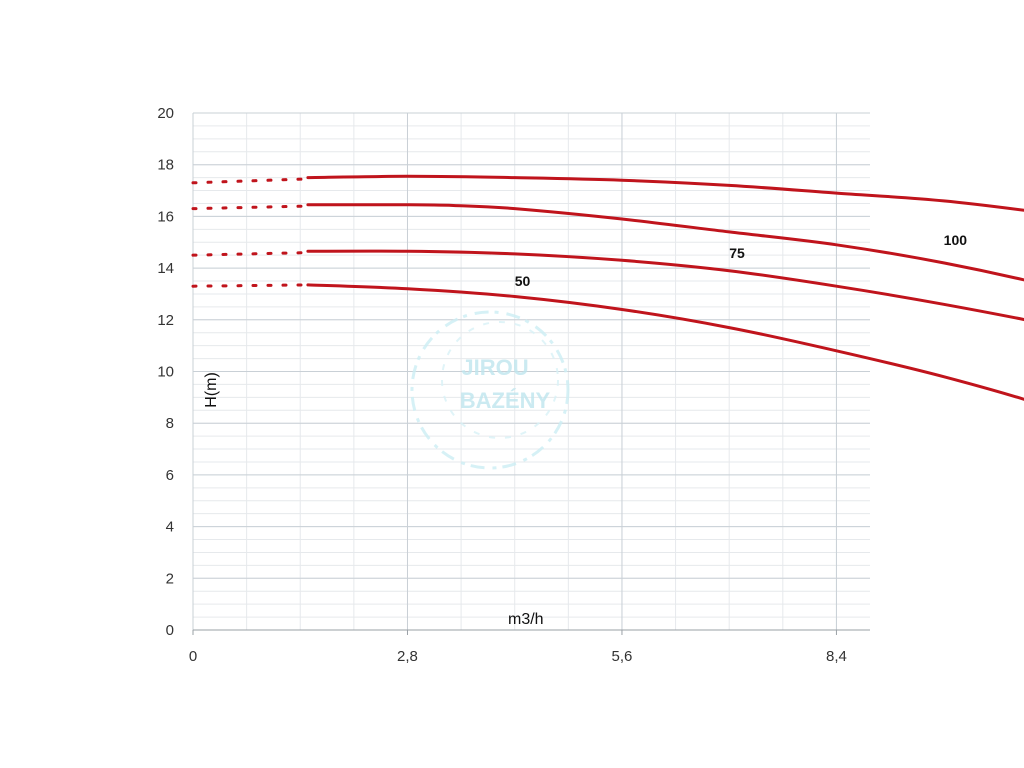 The height and width of the screenshot is (768, 1024). Describe the element at coordinates (165, 216) in the screenshot. I see `y-tick-label: 16` at that location.